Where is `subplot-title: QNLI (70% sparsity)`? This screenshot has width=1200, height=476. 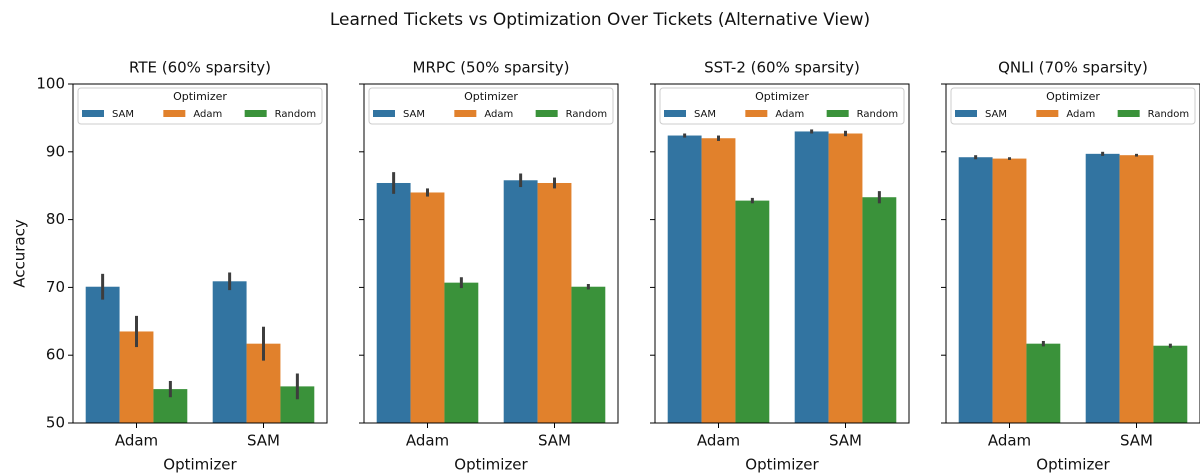
subplot-title: QNLI (70% sparsity) is located at coordinates (1073, 68).